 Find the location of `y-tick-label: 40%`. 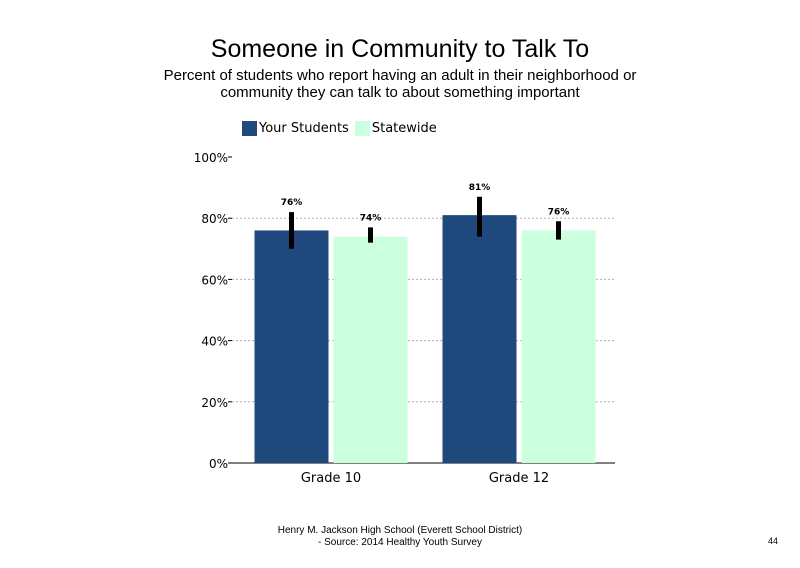

y-tick-label: 40% is located at coordinates (214, 342).